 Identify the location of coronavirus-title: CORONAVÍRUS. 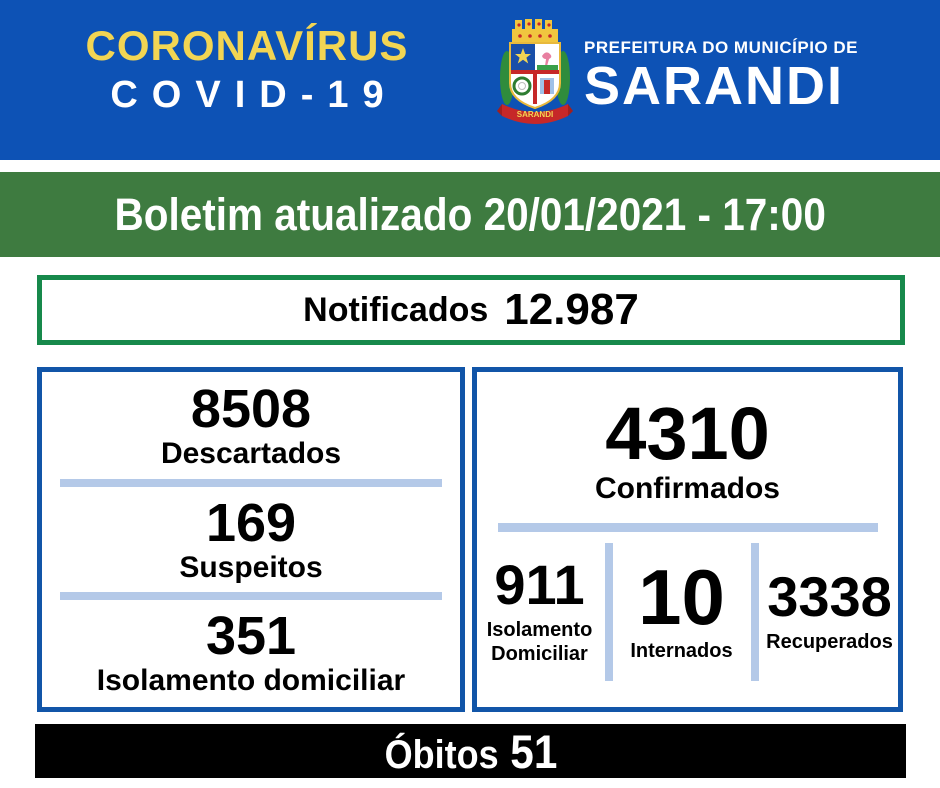
(247, 45).